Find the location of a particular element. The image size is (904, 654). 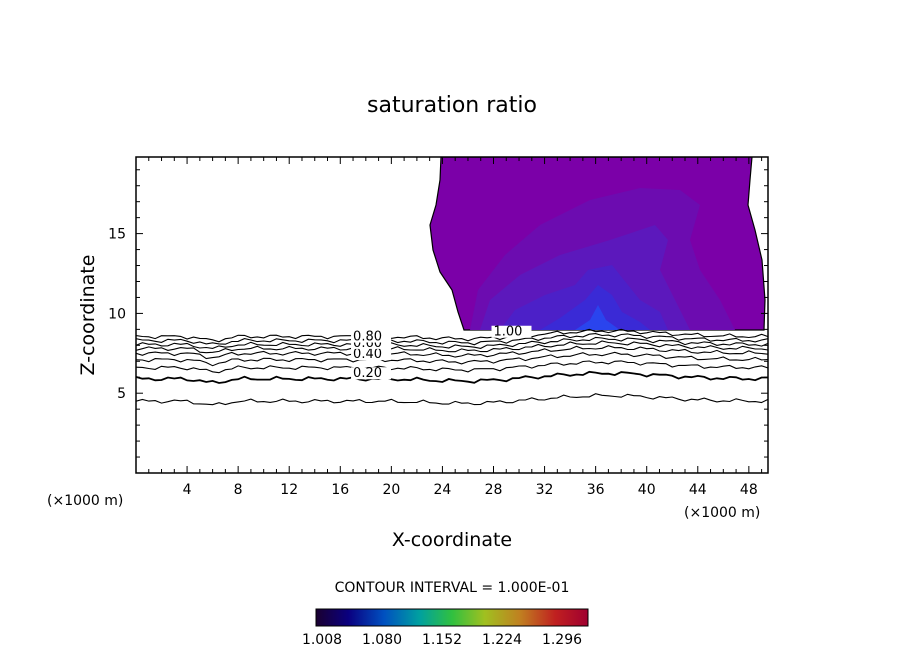

x-tick-label: 16 is located at coordinates (340, 490).